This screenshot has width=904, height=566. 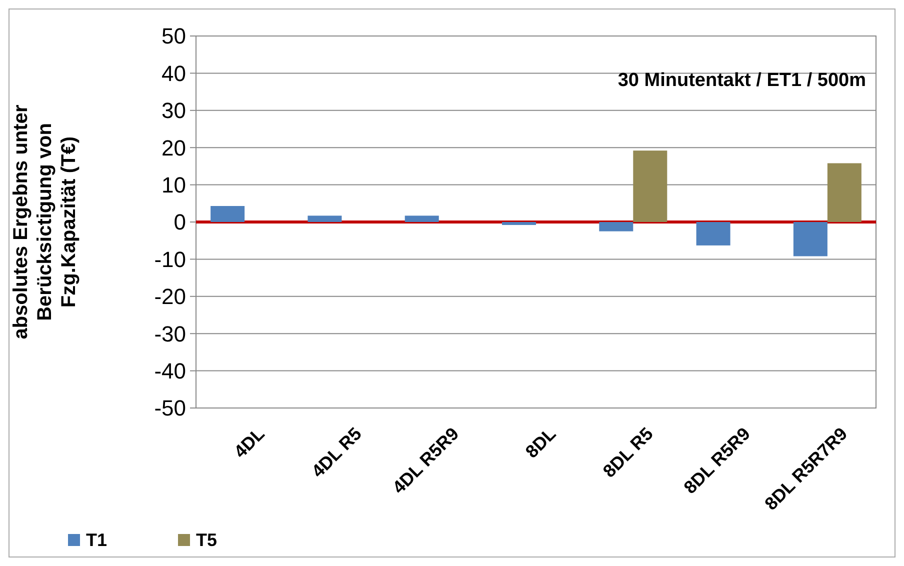 What do you see at coordinates (628, 453) in the screenshot?
I see `x-tick-label: 8DL R5` at bounding box center [628, 453].